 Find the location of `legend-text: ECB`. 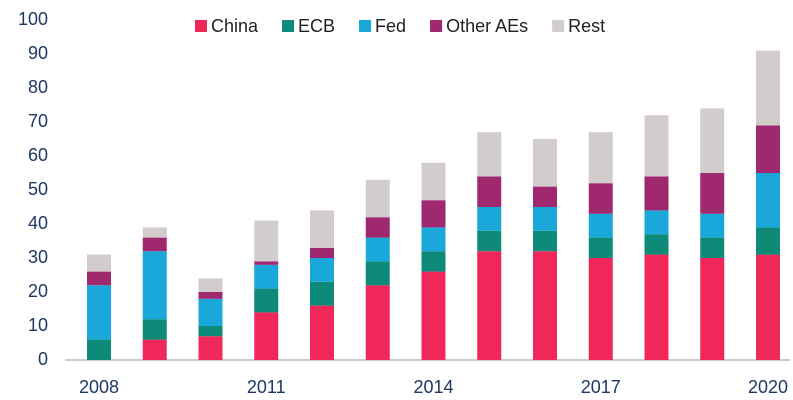

legend-text: ECB is located at coordinates (316, 26).